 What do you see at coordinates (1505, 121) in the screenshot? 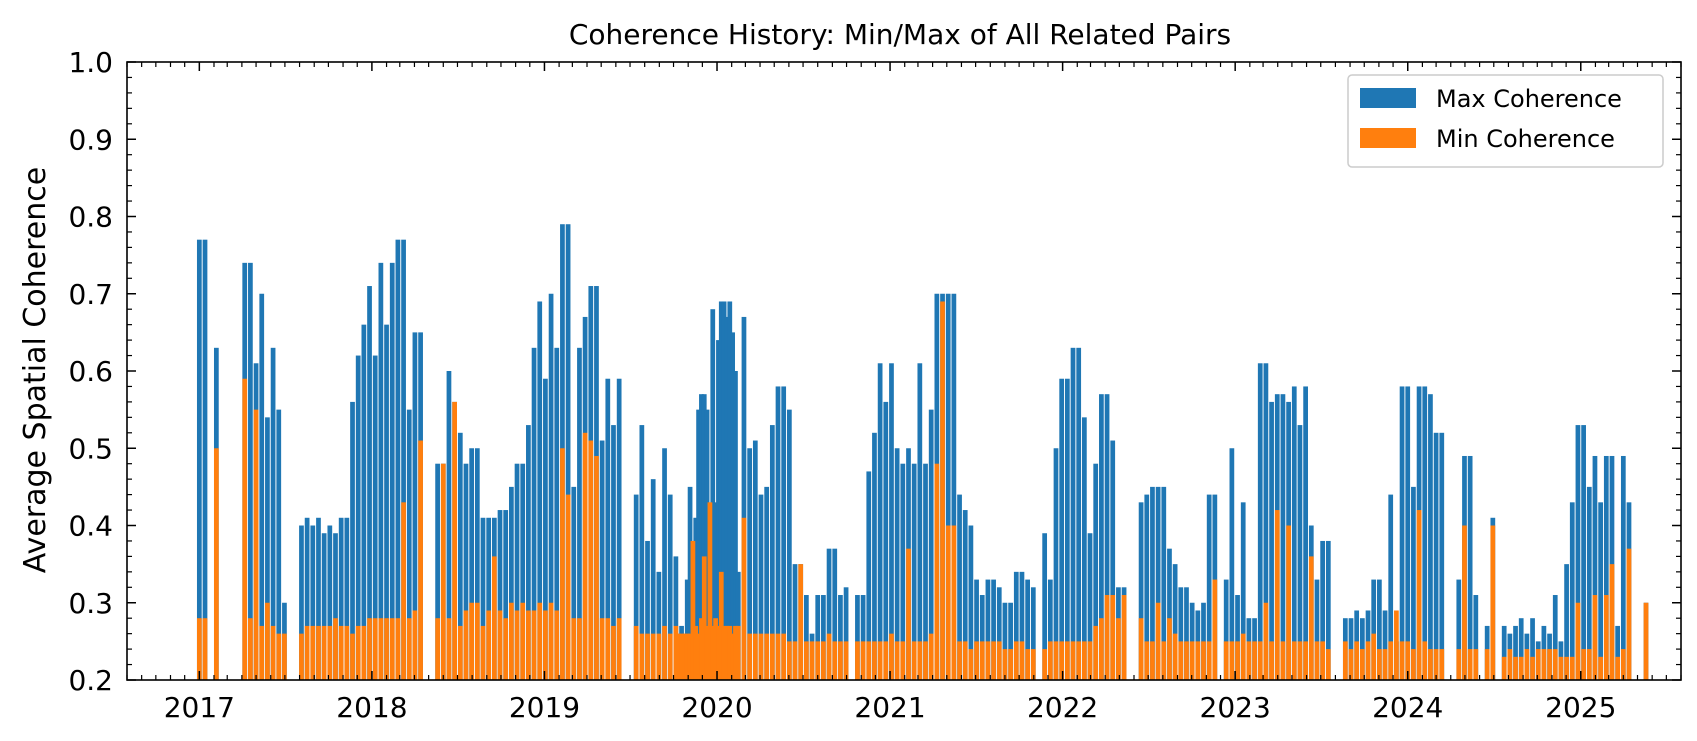
I see `legend-box` at bounding box center [1505, 121].